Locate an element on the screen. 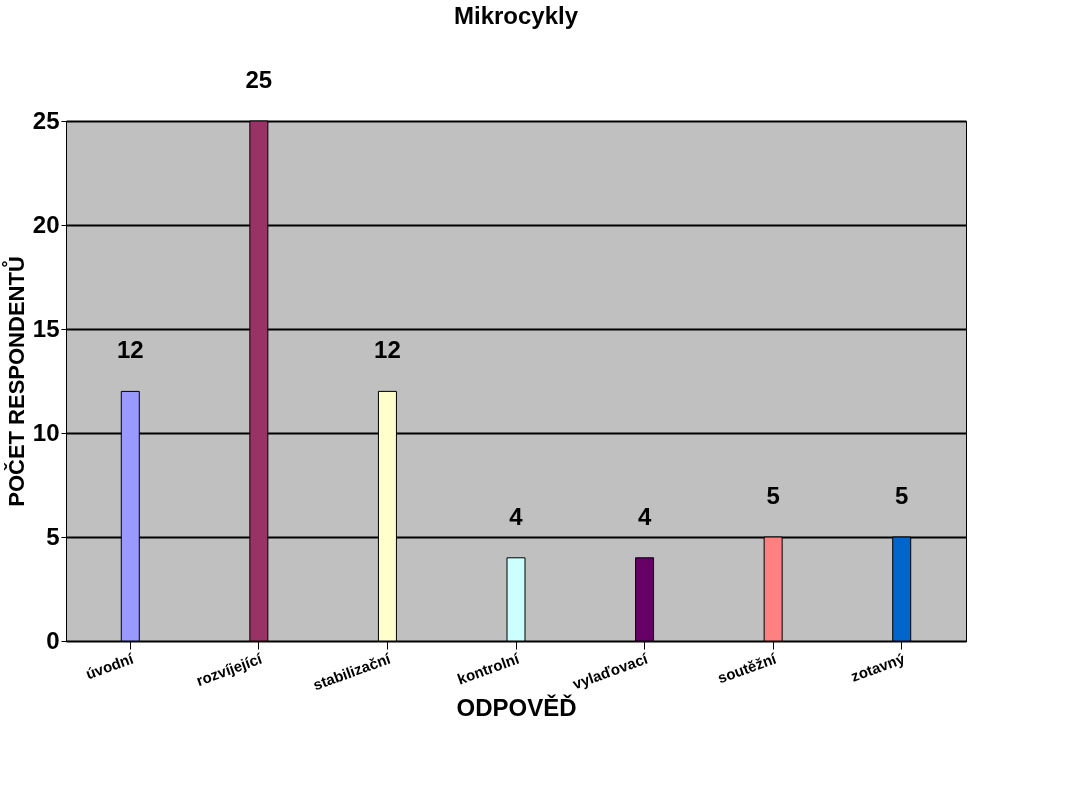 This screenshot has width=1080, height=811. data-label: 25 is located at coordinates (259, 79).